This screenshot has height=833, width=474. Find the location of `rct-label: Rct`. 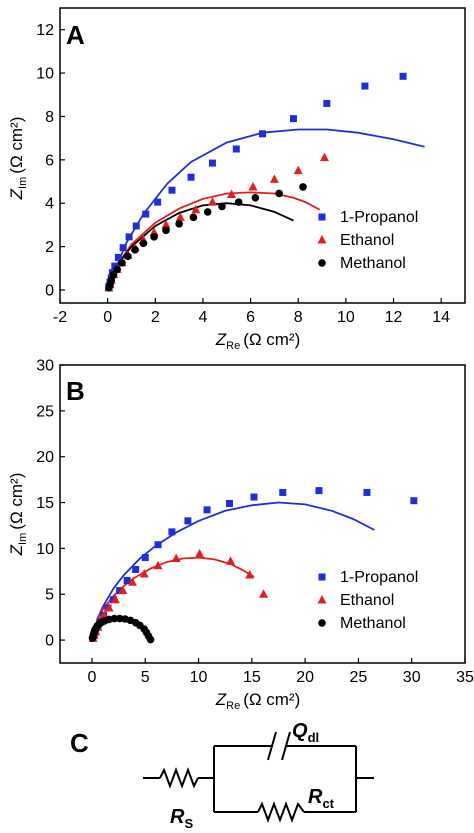

rct-label: Rct is located at coordinates (321, 798).